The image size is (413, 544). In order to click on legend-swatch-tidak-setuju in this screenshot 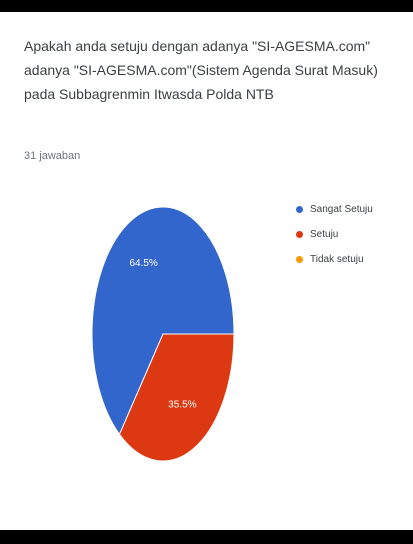, I will do `click(299, 259)`.